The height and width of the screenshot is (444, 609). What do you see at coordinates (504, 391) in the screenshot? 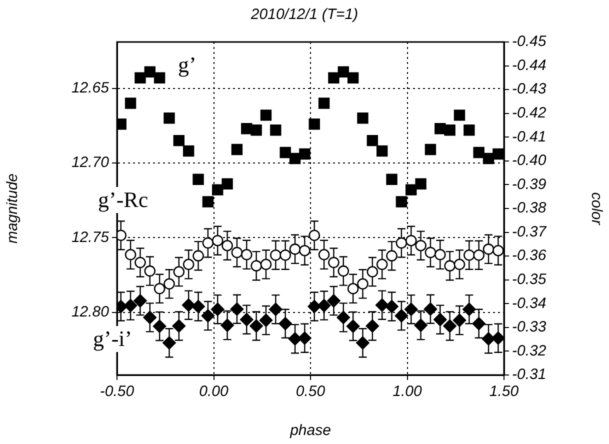
I see `x-tick-label: 1.50` at bounding box center [504, 391].